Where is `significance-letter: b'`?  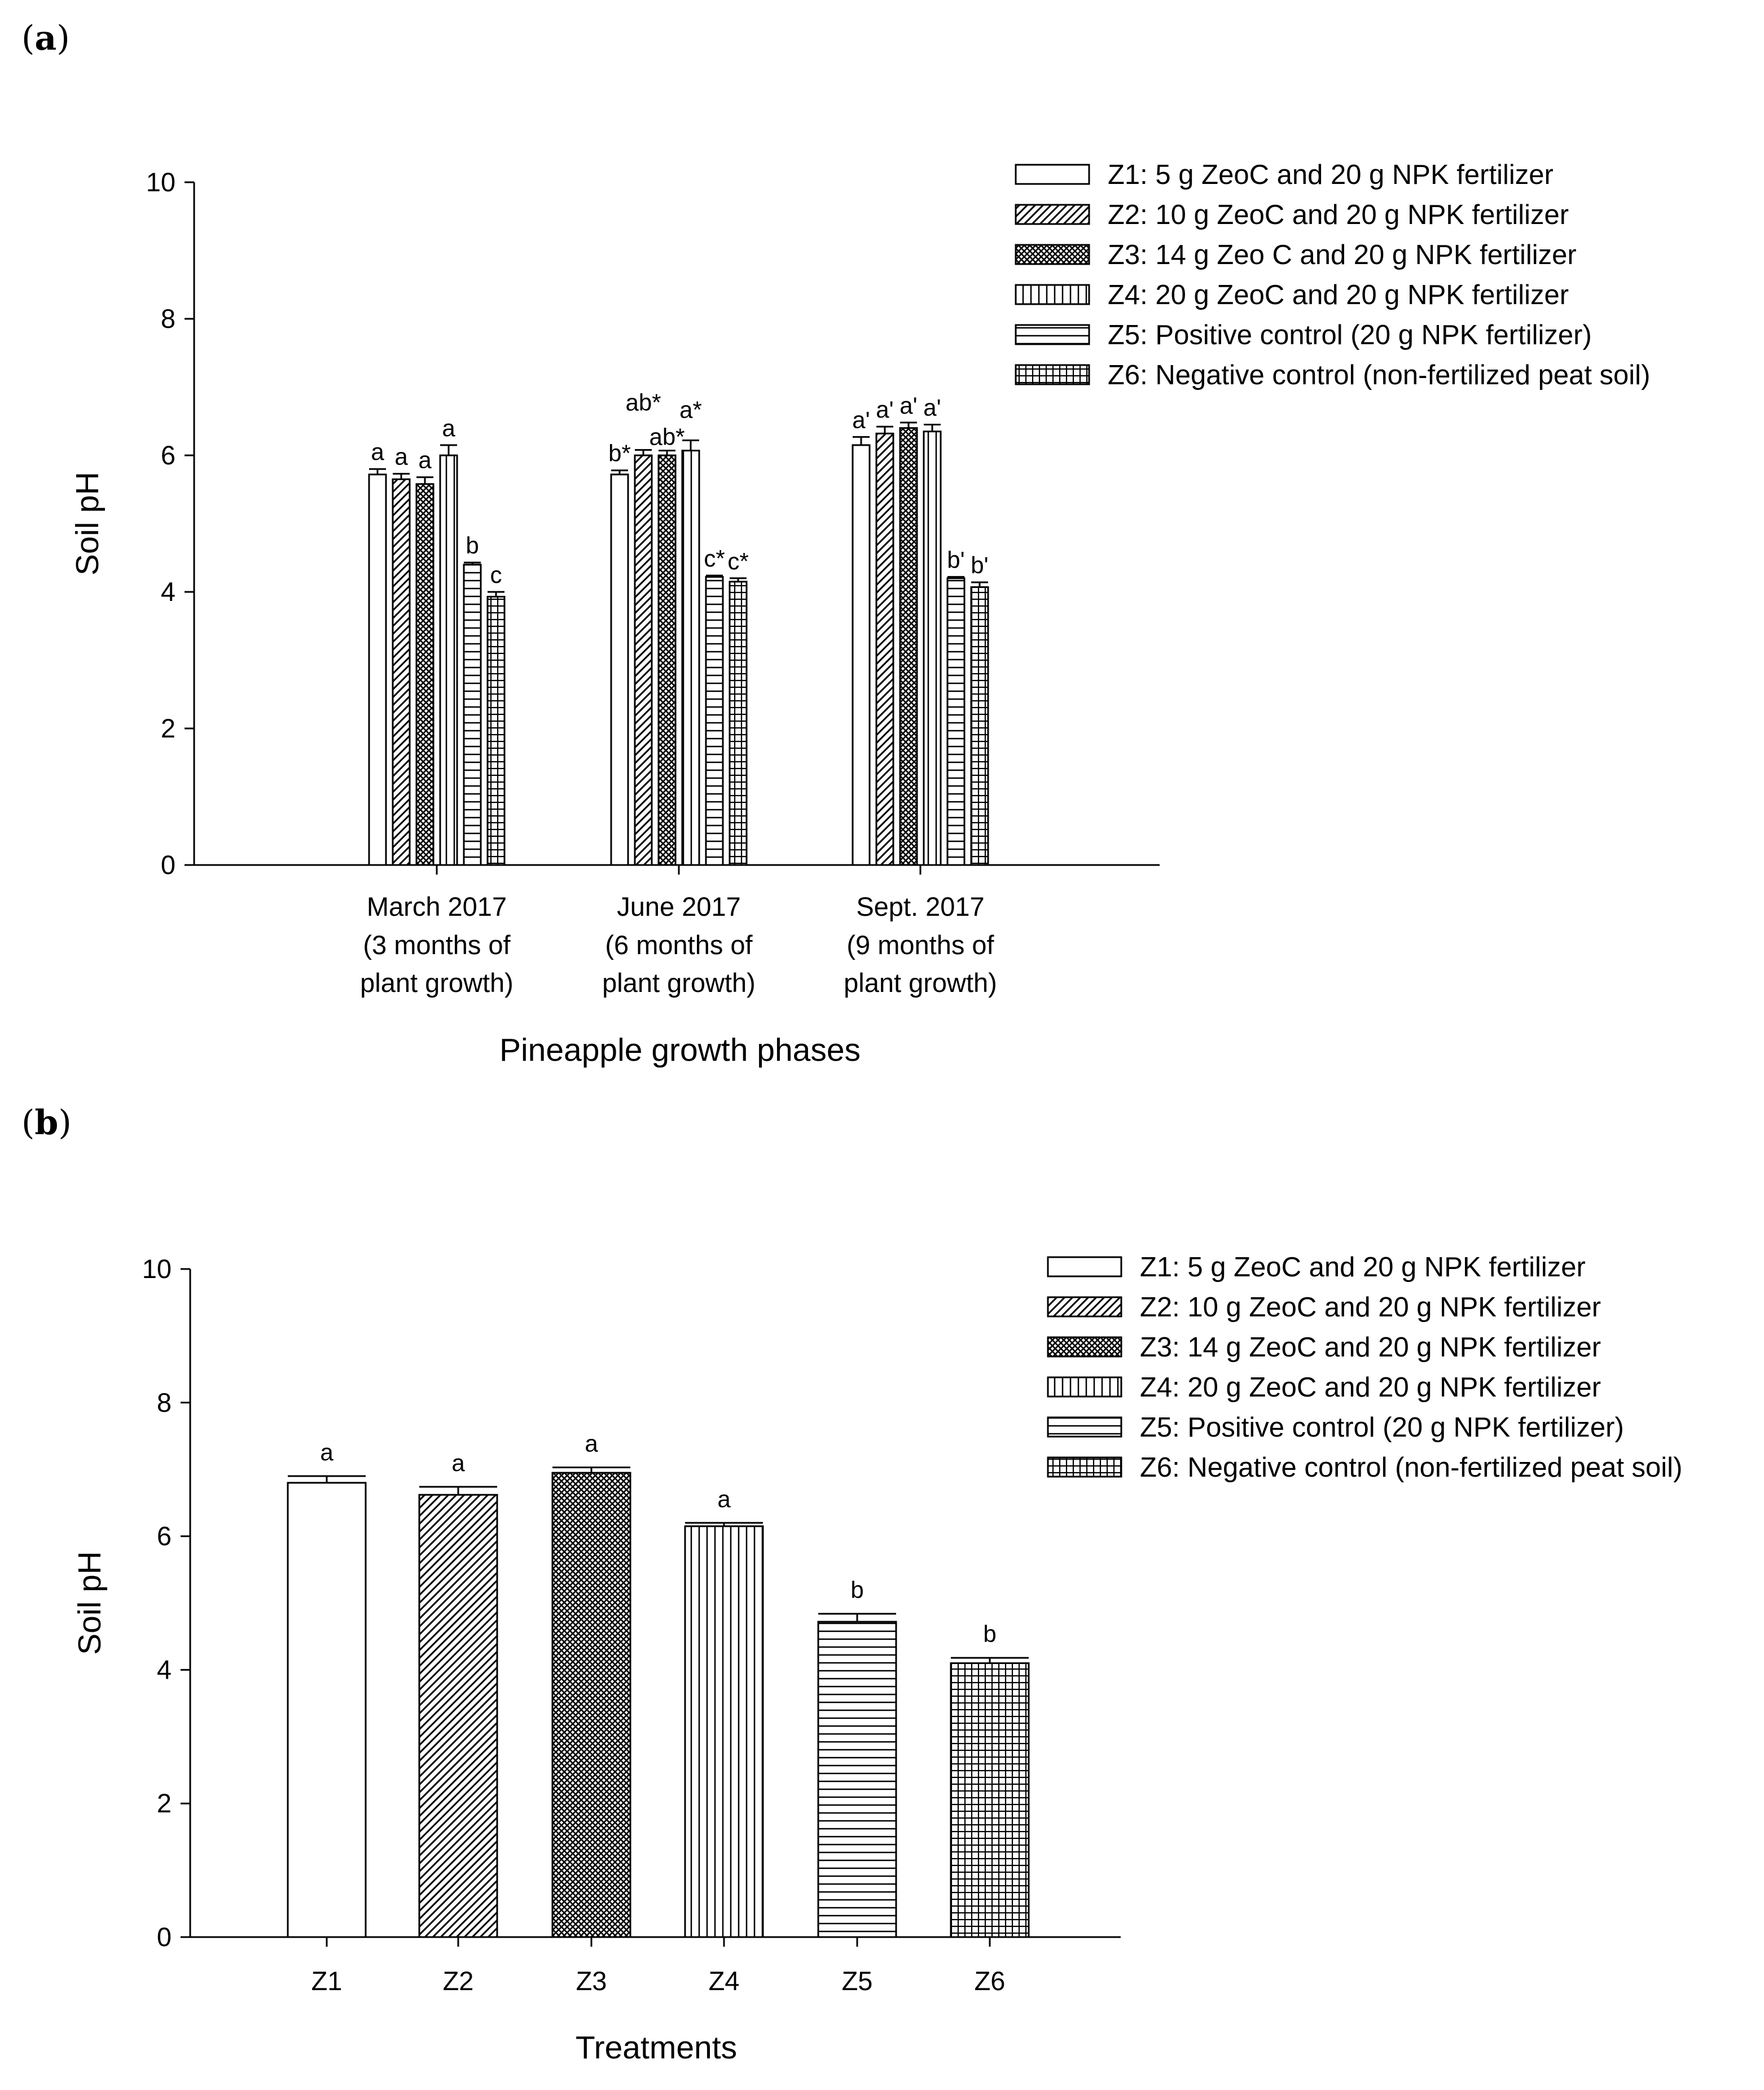
significance-letter: b' is located at coordinates (955, 559).